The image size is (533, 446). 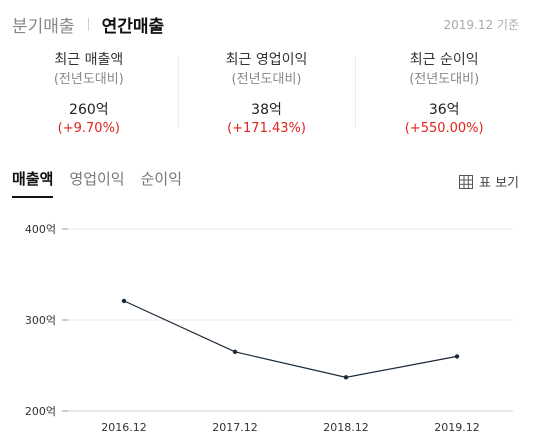 I want to click on summary-value: 38억, so click(x=266, y=110).